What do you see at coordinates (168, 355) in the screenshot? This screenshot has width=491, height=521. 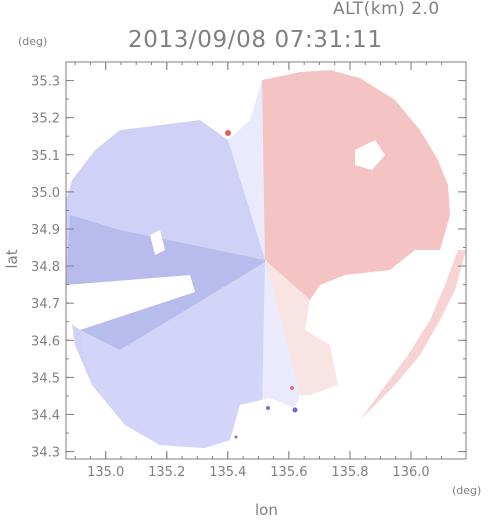 I see `approaching-sector-far` at bounding box center [168, 355].